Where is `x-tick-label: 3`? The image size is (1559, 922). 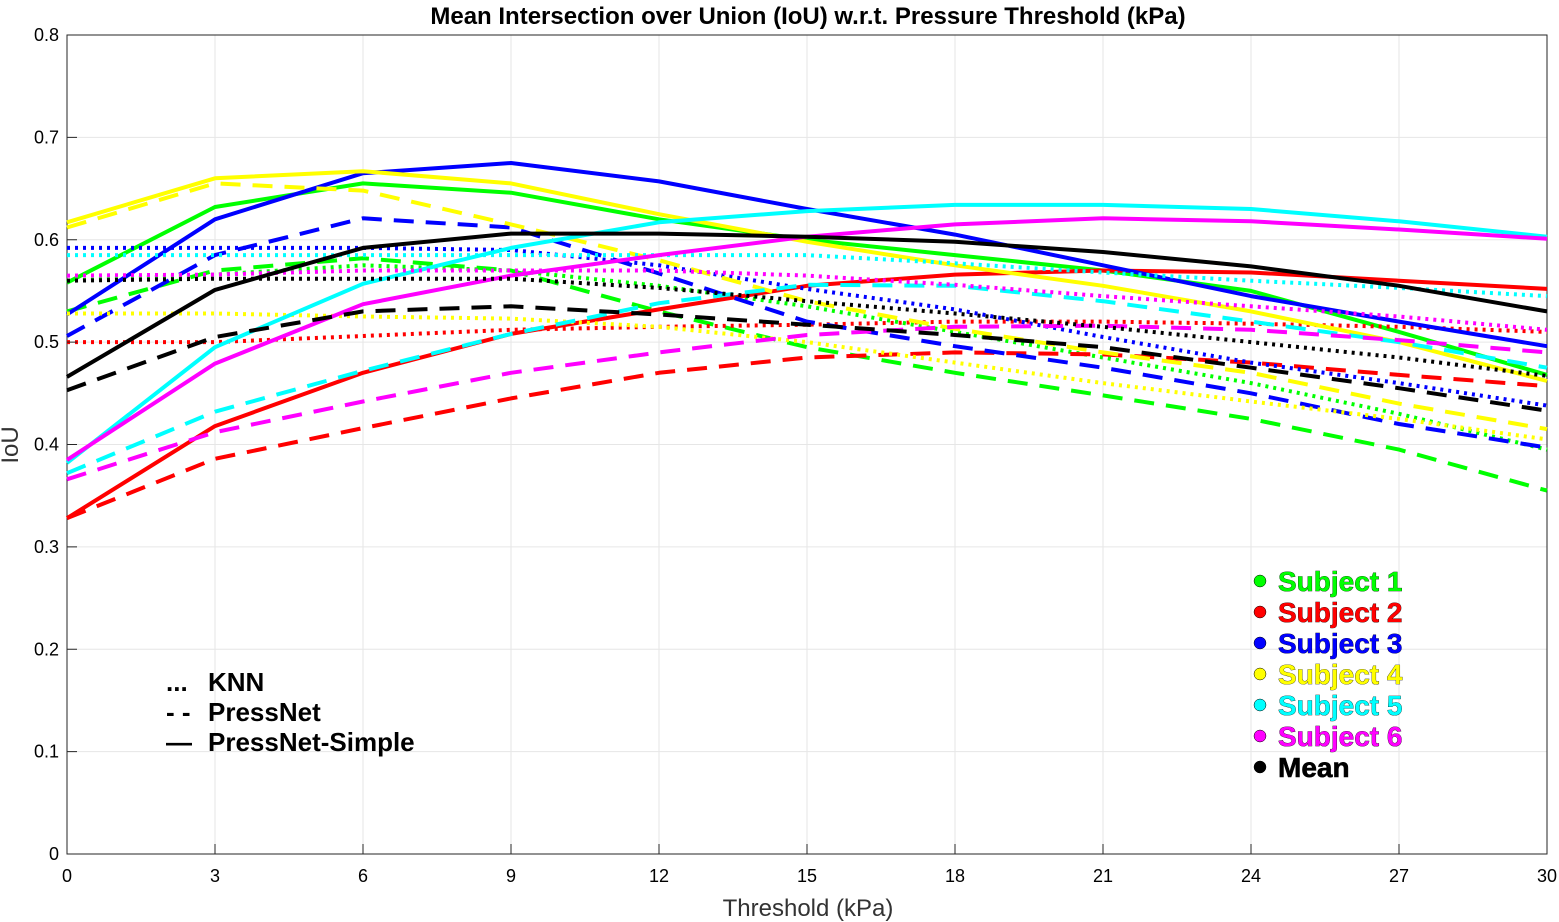
x-tick-label: 3 is located at coordinates (215, 876).